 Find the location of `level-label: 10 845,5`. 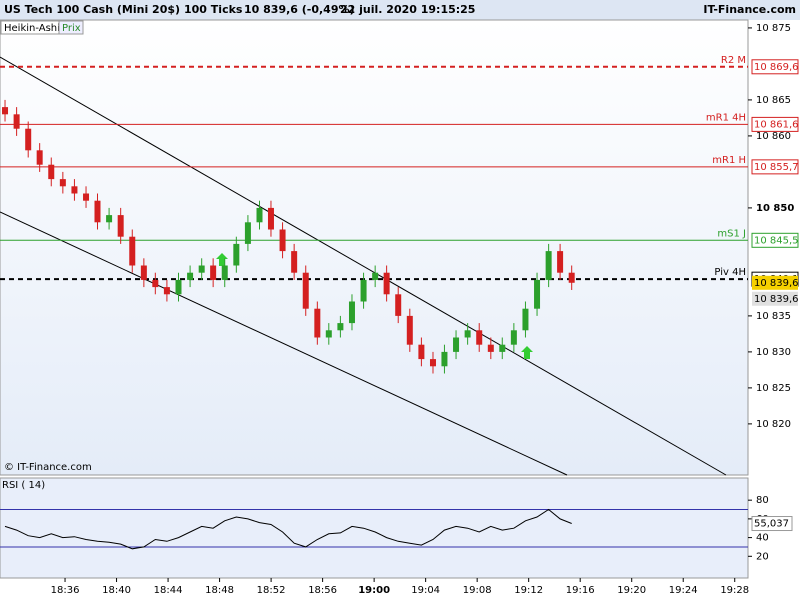

level-label: 10 845,5 is located at coordinates (776, 240).